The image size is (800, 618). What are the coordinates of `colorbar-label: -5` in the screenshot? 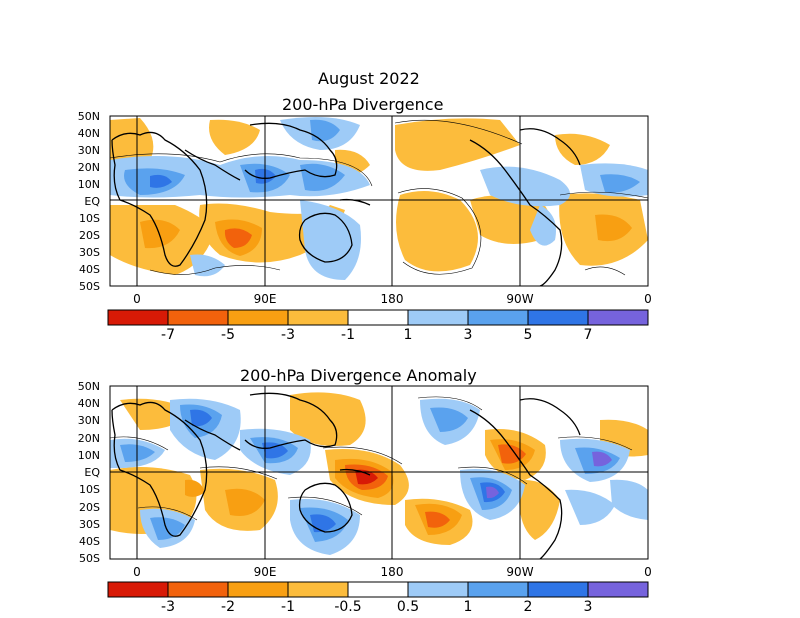 It's located at (228, 335).